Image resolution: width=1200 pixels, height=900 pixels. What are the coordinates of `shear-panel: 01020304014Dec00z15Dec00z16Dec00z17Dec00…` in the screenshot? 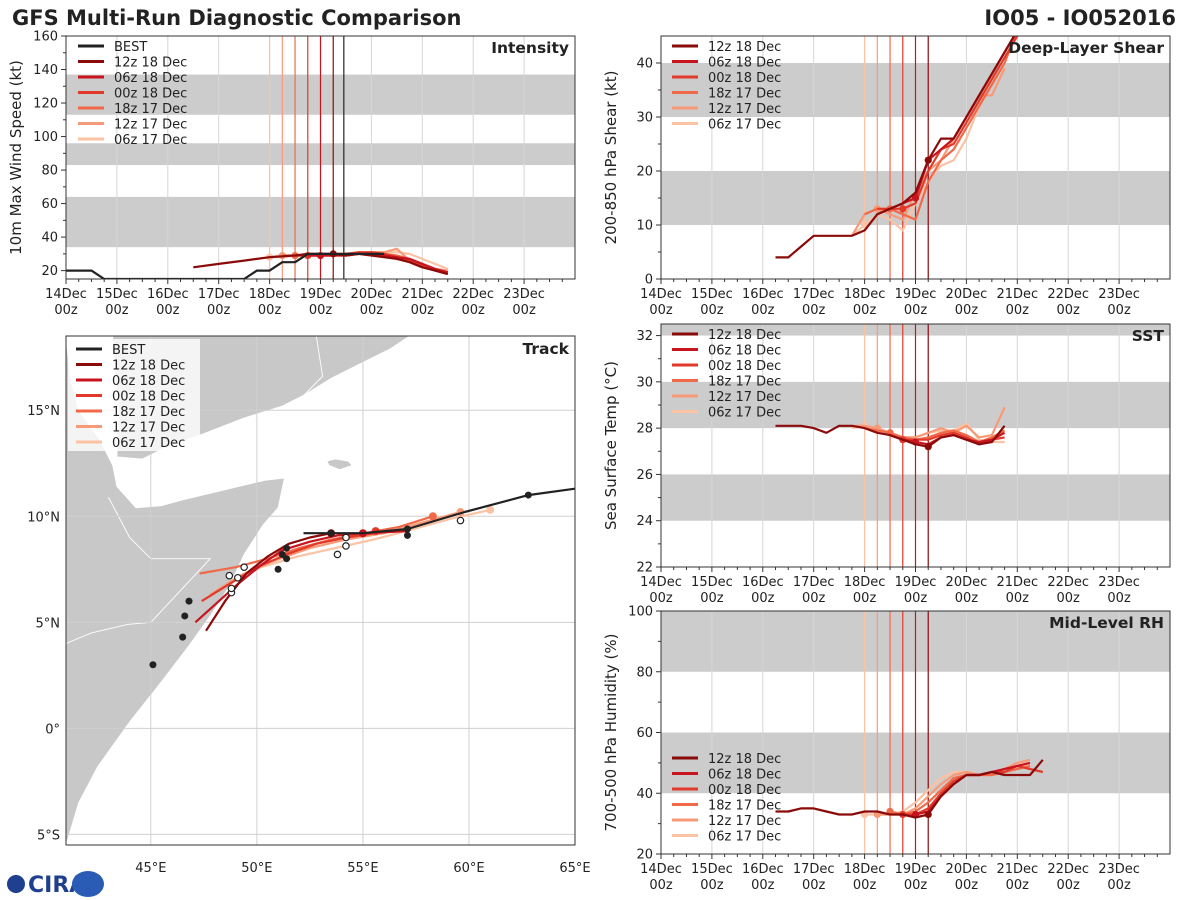 It's located at (886, 176).